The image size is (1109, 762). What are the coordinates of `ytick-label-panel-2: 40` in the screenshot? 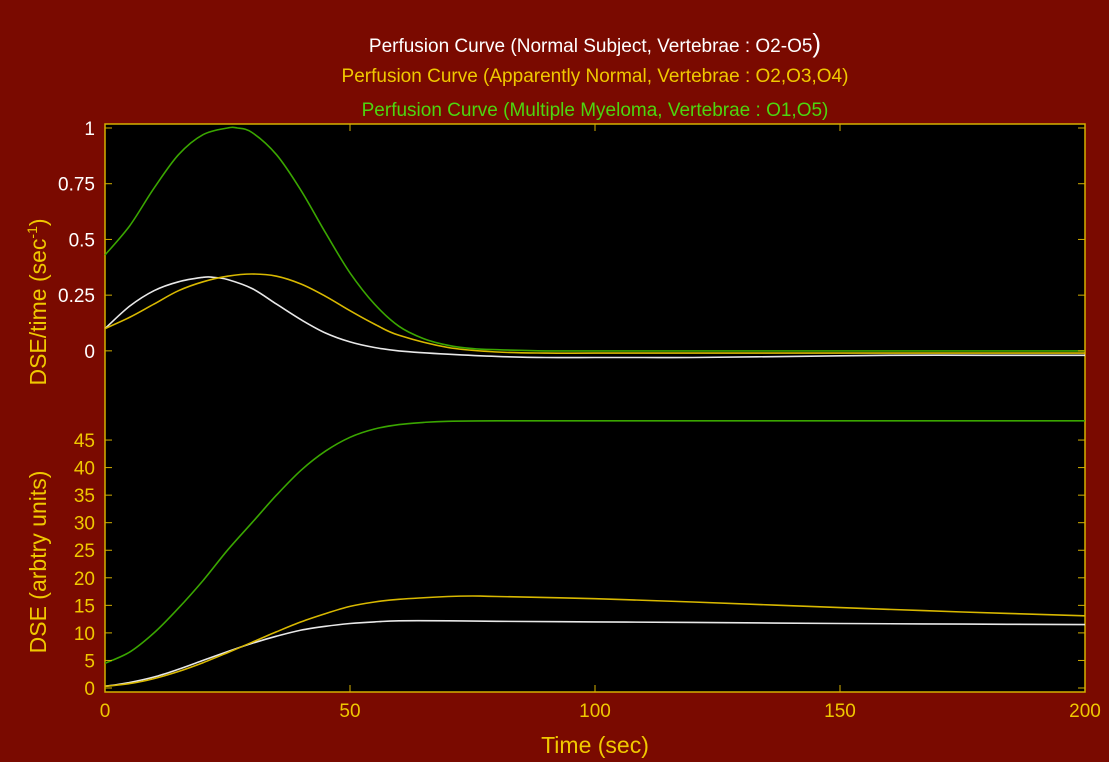 It's located at (84, 469).